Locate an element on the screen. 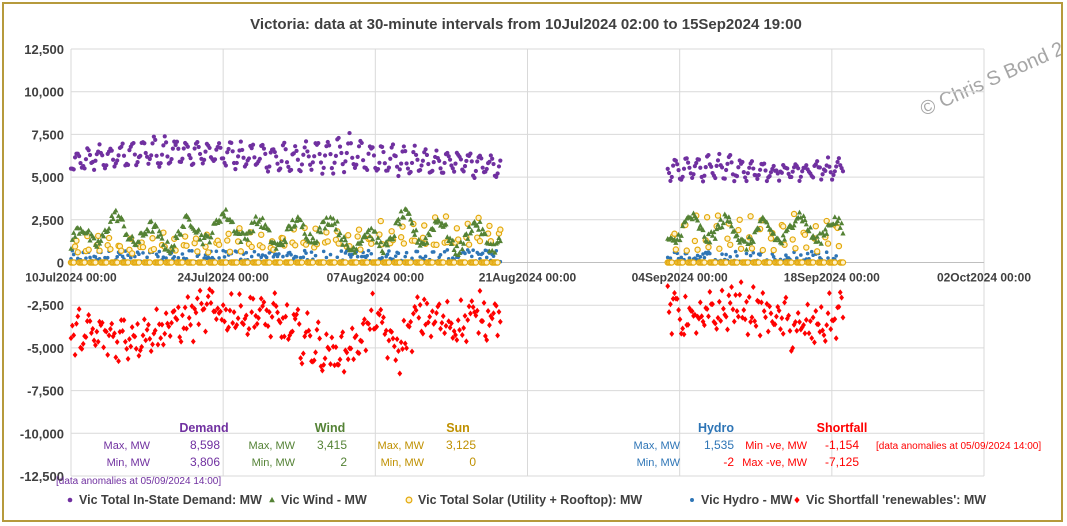 The height and width of the screenshot is (526, 1067). stat-hydro-label: Hydro is located at coordinates (716, 428).